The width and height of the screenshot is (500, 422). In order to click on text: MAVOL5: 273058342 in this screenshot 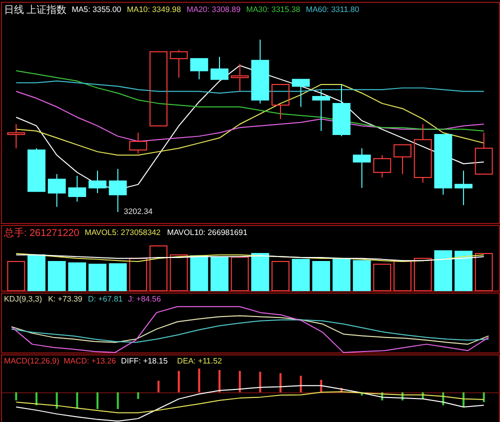, I will do `click(123, 232)`.